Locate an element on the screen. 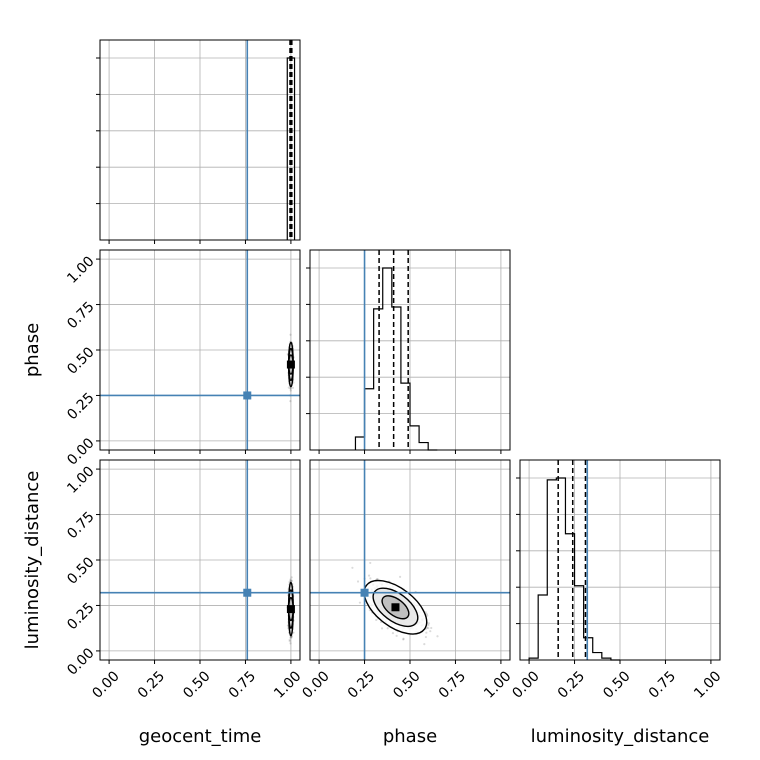 This screenshot has width=760, height=760. histogram-phase is located at coordinates (396, 359).